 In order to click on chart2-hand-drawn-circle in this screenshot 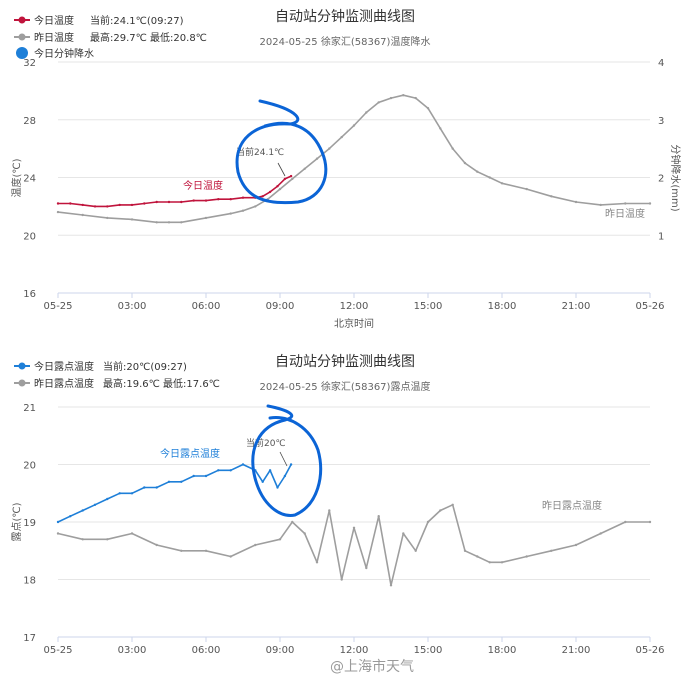, I will do `click(287, 460)`.